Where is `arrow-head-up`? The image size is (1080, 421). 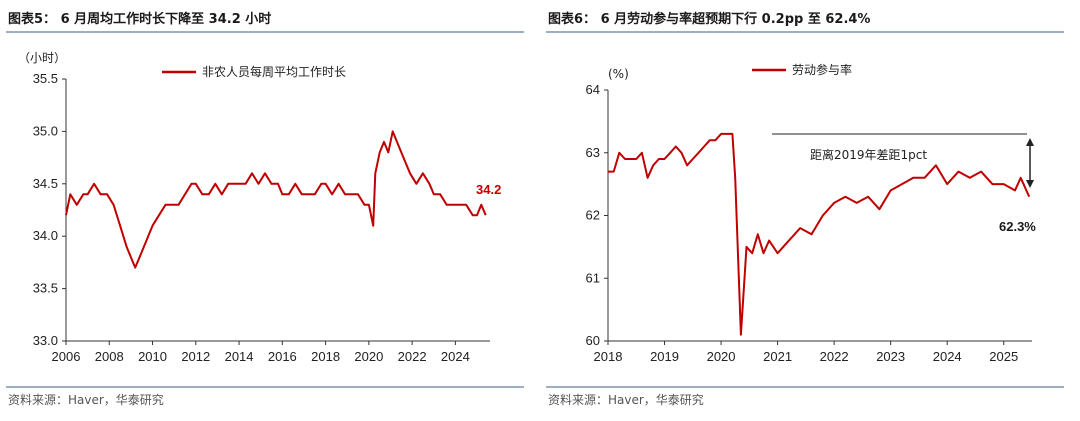 arrow-head-up is located at coordinates (1030, 142).